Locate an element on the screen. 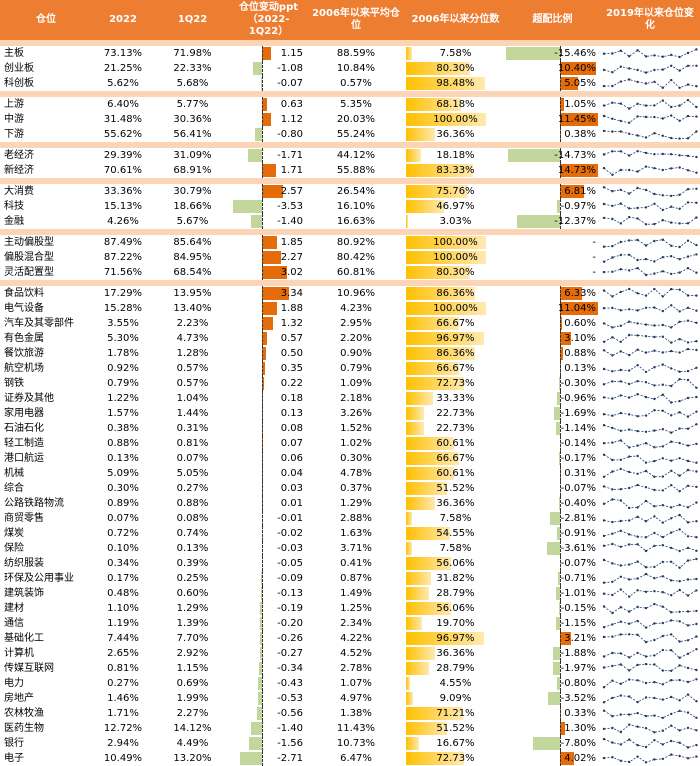 Image resolution: width=700 pixels, height=766 pixels. value-1q22: 68.91% is located at coordinates (192, 170).